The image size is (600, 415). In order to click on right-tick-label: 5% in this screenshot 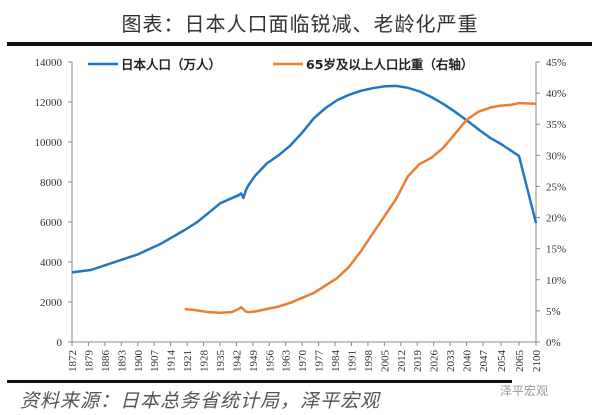, I will do `click(553, 312)`.